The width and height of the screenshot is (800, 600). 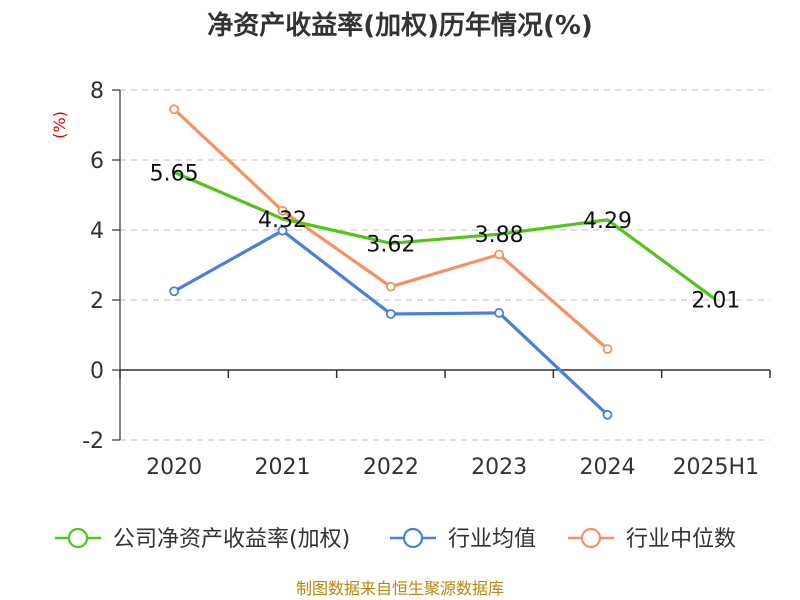 I want to click on chart-title: 净资产收益率(加权)历年情况(%), so click(x=400, y=25).